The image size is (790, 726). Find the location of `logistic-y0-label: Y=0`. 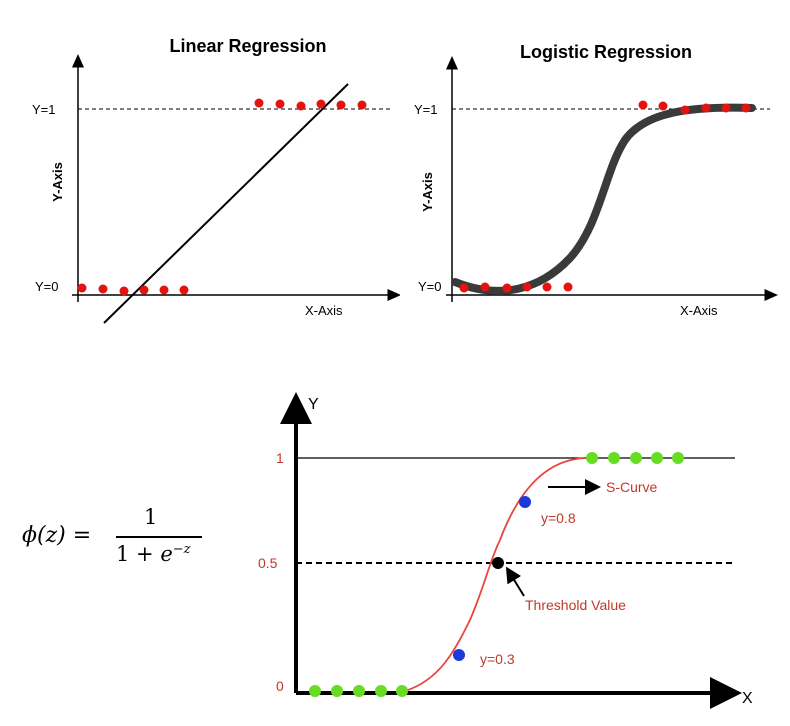

logistic-y0-label: Y=0 is located at coordinates (430, 286).